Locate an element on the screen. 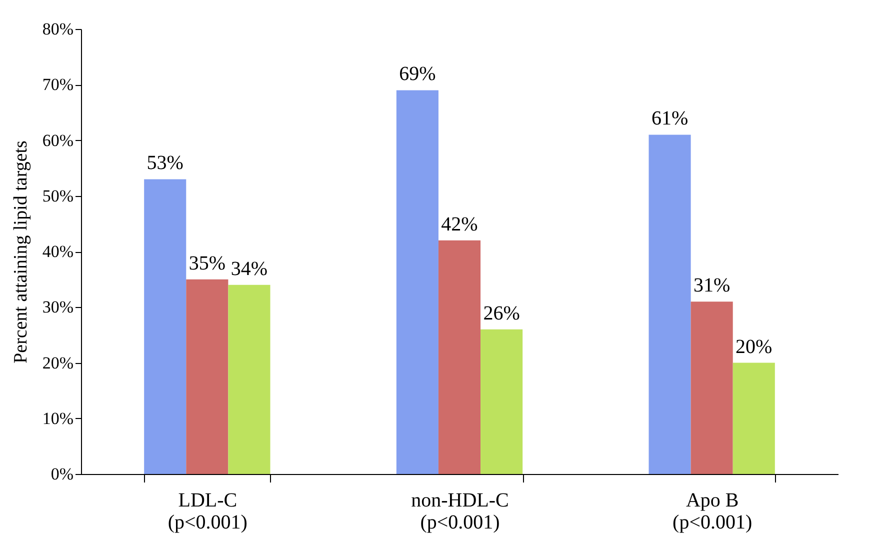  x-tick-label: LDL-C (p<0.001) is located at coordinates (208, 512).